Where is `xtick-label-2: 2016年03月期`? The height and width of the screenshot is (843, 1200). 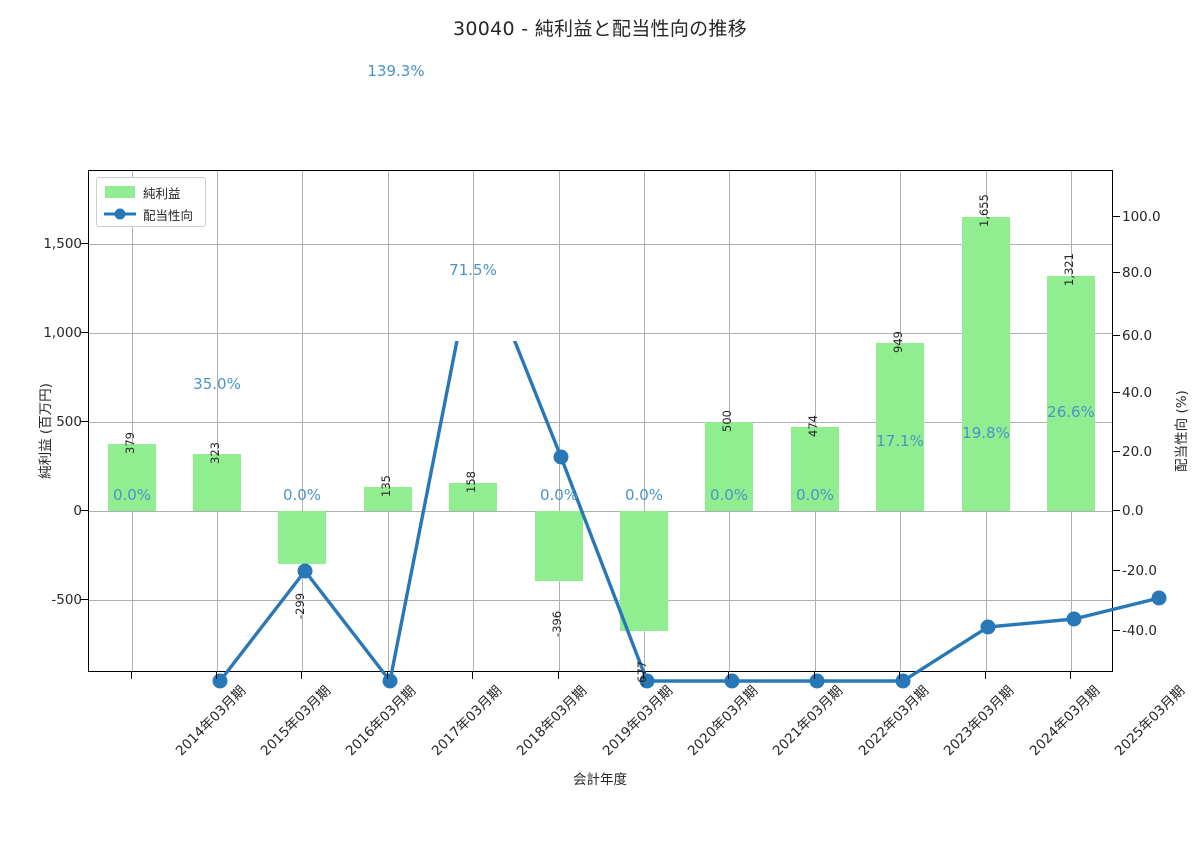
xtick-label-2: 2016年03月期 is located at coordinates (381, 721).